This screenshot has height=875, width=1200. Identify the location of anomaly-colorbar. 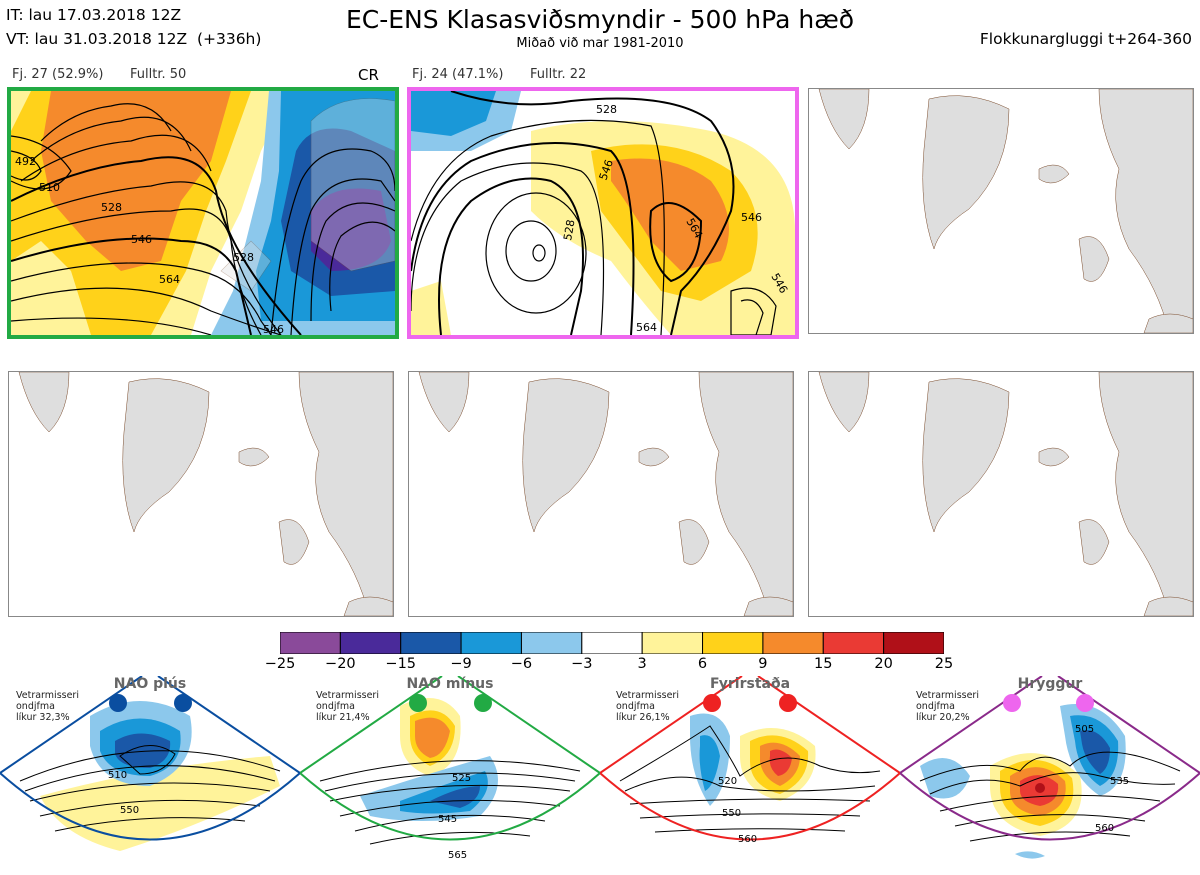
(612, 644).